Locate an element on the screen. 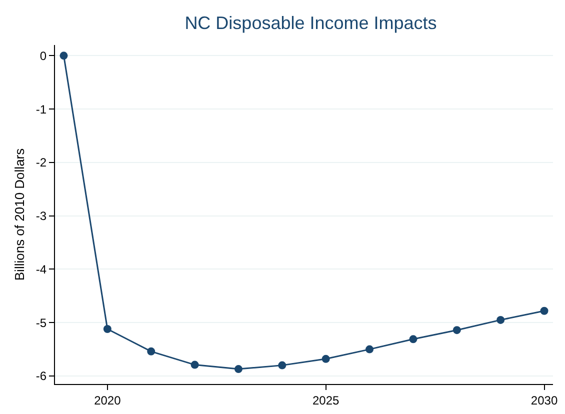 This screenshot has height=414, width=565. y-tick-label: -3 is located at coordinates (41, 216).